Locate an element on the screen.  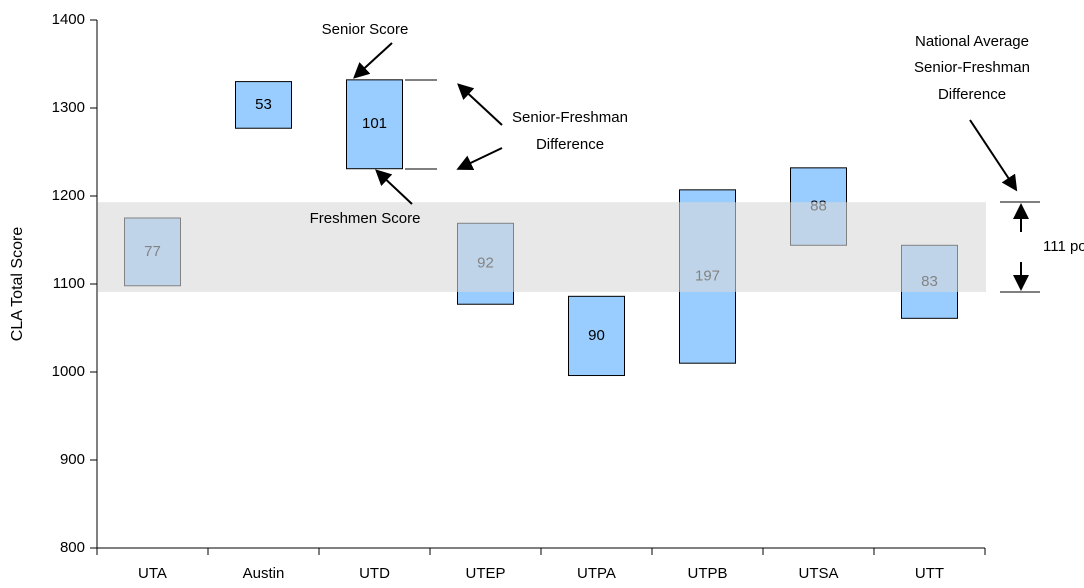
annotation: National Average is located at coordinates (972, 41).